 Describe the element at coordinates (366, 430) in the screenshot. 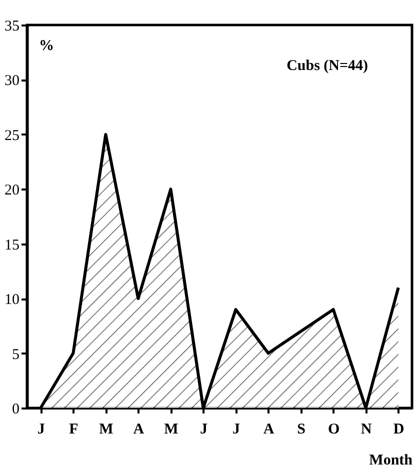

I see `x-tick-label: N` at that location.